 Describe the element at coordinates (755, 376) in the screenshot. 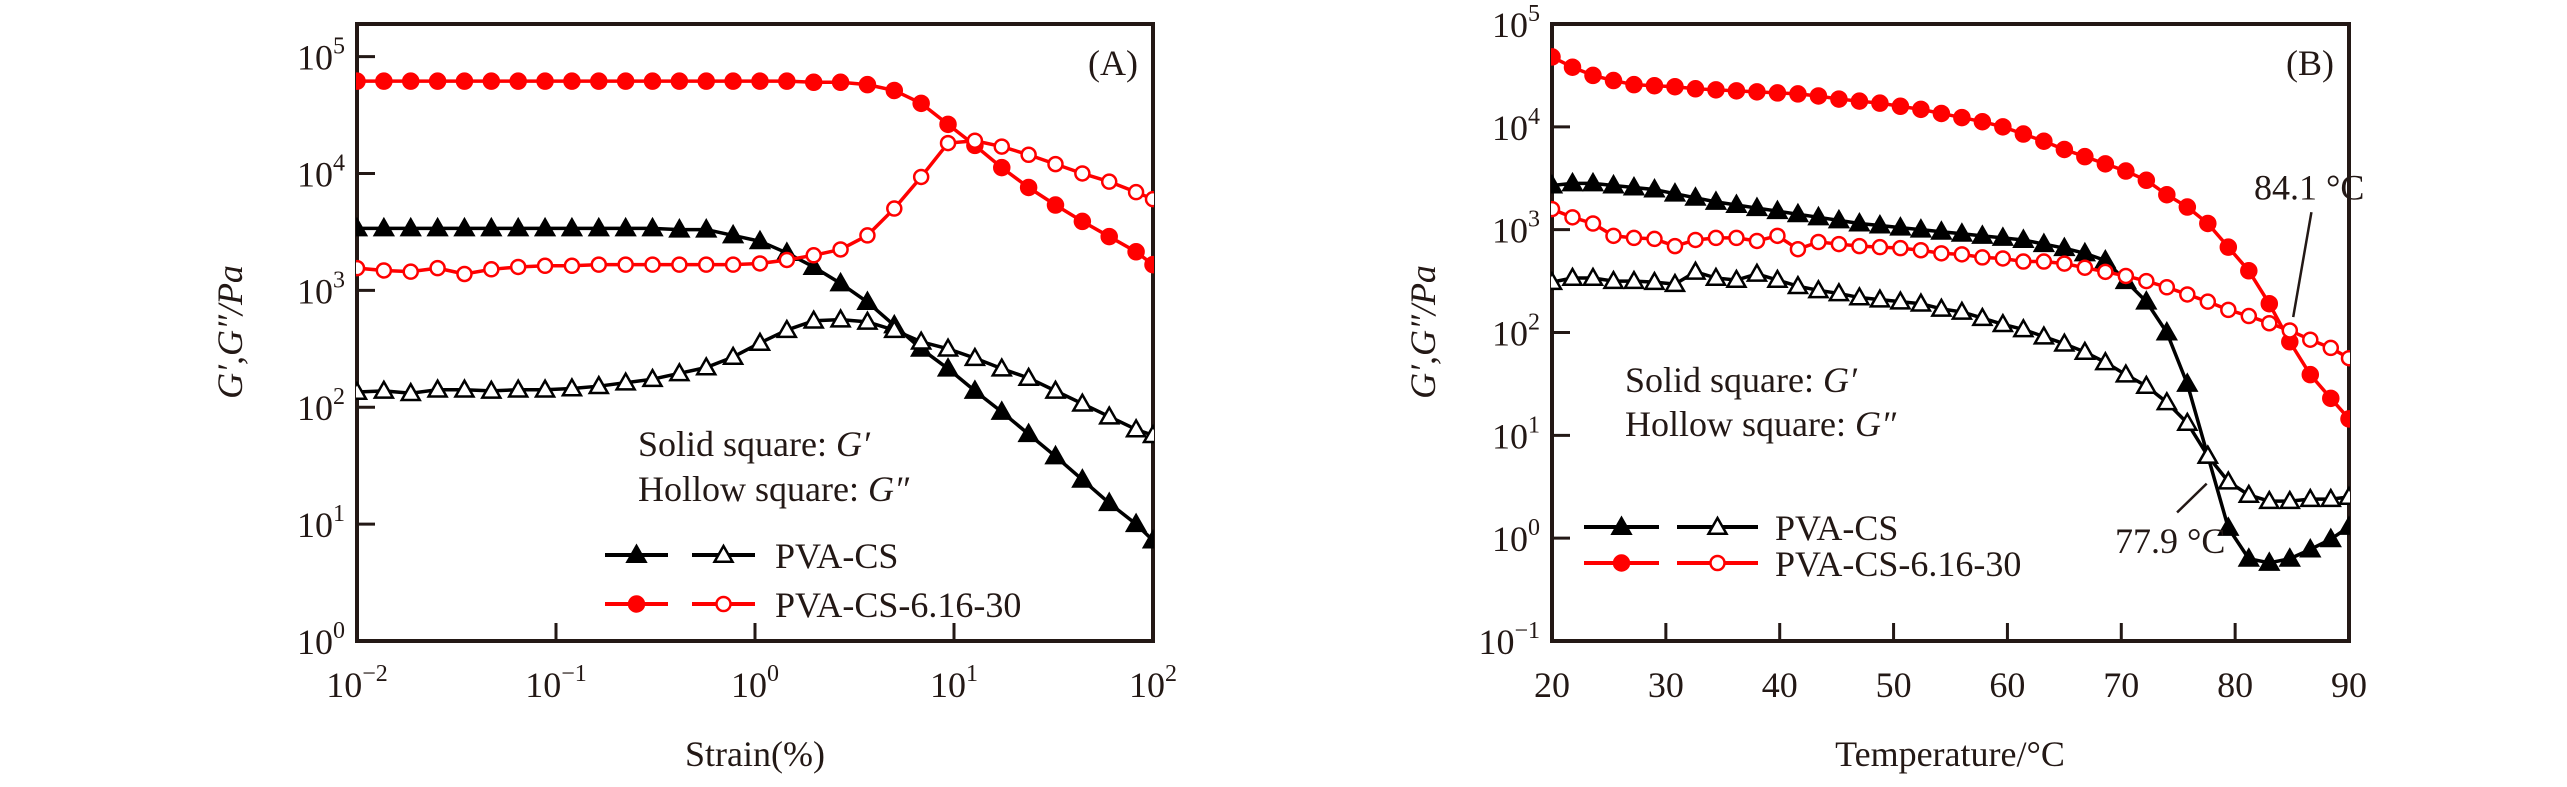

I see `series-pva-cs-g-` at that location.